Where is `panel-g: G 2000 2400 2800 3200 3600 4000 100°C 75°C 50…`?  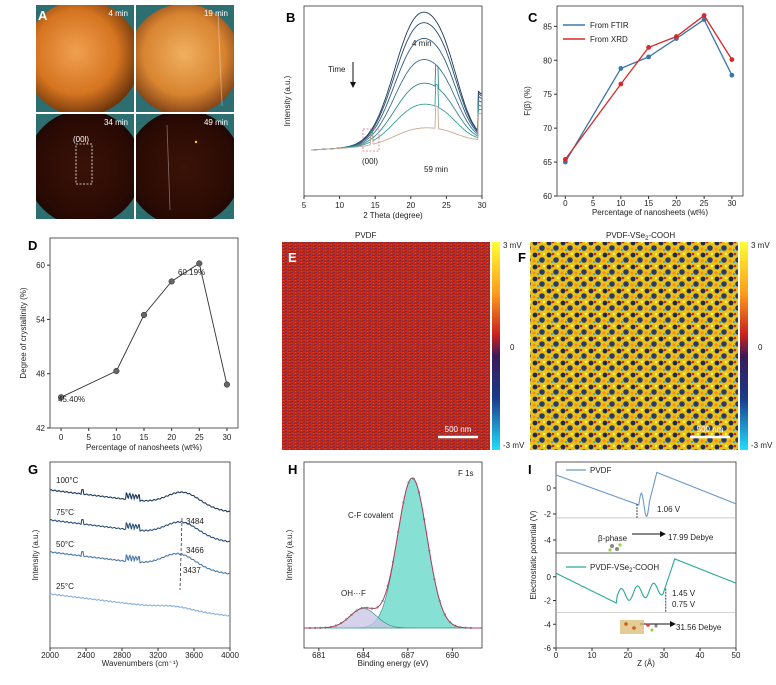
panel-g: G 2000 2400 2800 3200 3600 4000 100°C 75°C 50… is located at coordinates (133, 564).